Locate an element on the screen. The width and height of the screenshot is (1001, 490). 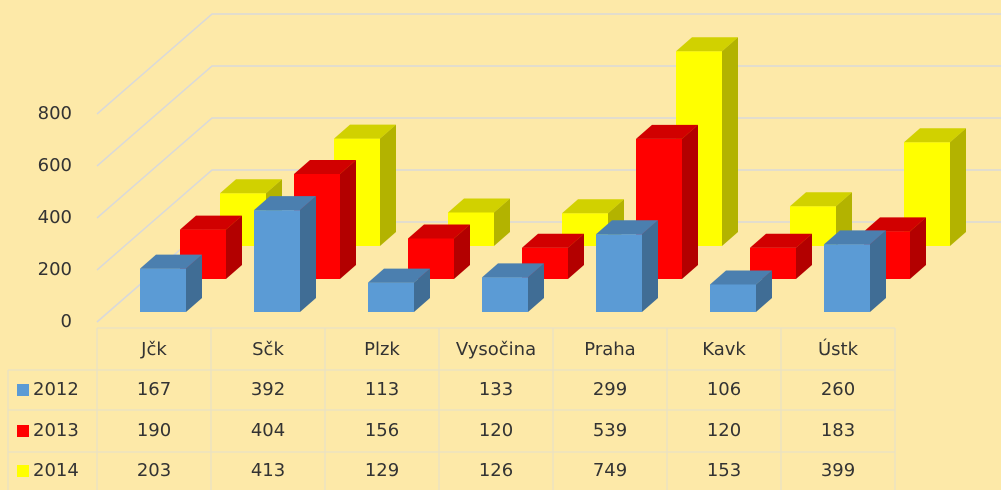
table-value: 404 is located at coordinates (268, 430).